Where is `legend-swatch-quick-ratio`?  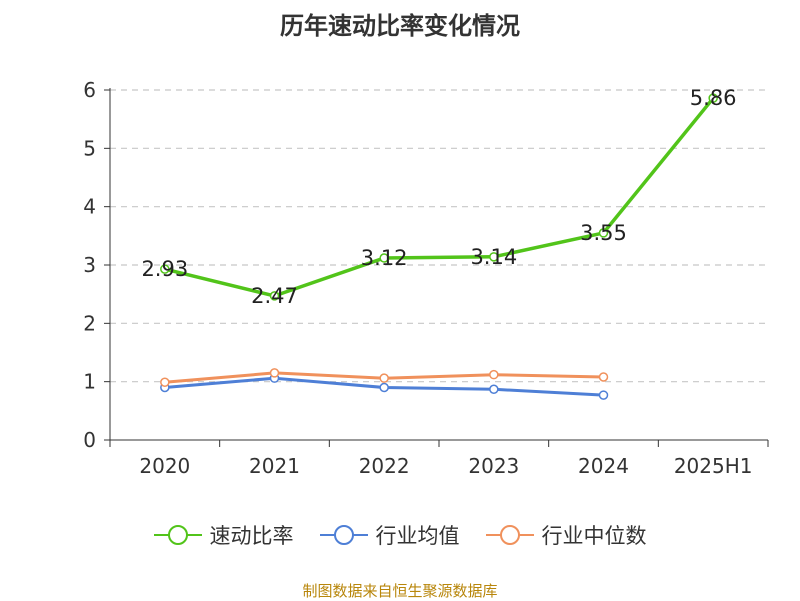 legend-swatch-quick-ratio is located at coordinates (177, 535).